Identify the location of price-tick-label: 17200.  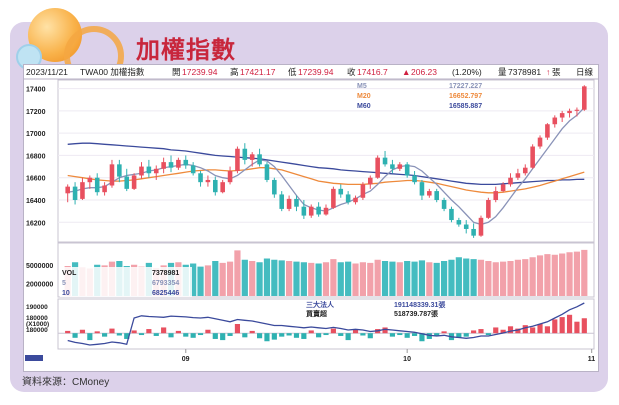
(36, 112).